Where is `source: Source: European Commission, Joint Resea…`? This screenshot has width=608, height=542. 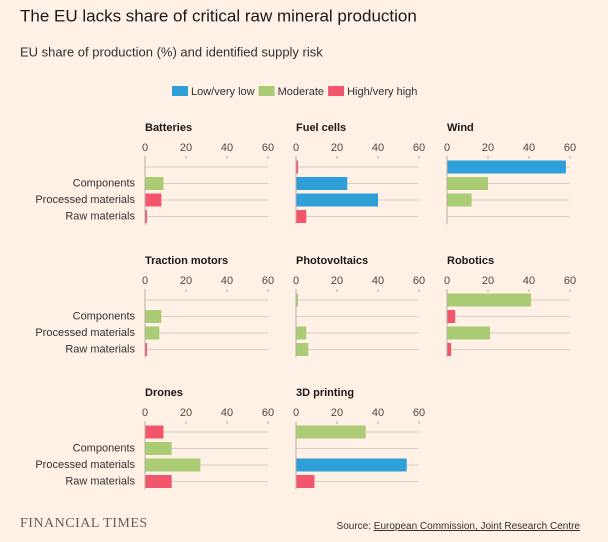
source: Source: European Commission, Joint Resea… is located at coordinates (459, 526).